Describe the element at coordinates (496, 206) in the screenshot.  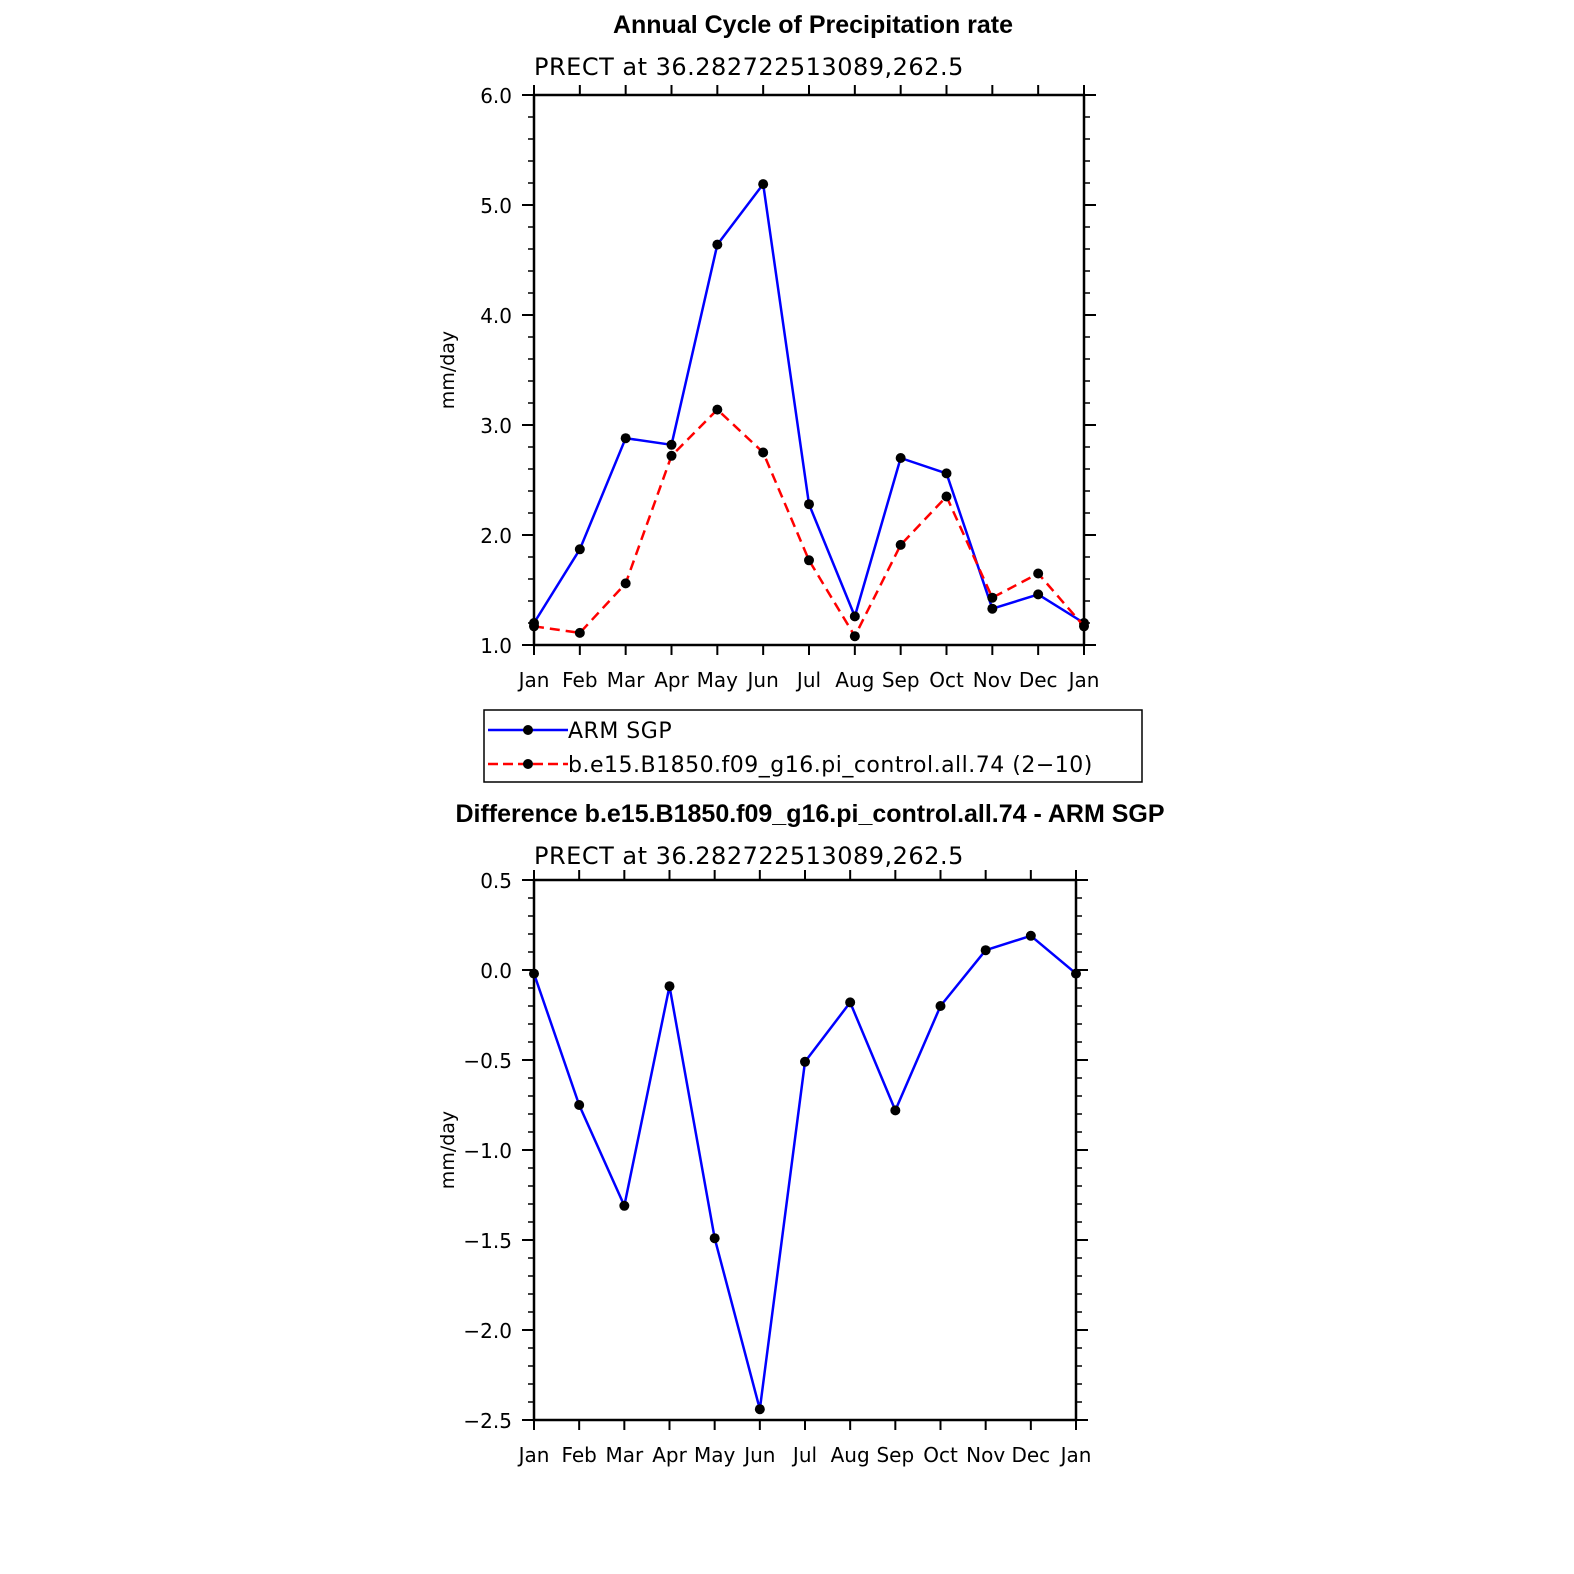
I see `chart1-ytick-label: 5.0` at that location.